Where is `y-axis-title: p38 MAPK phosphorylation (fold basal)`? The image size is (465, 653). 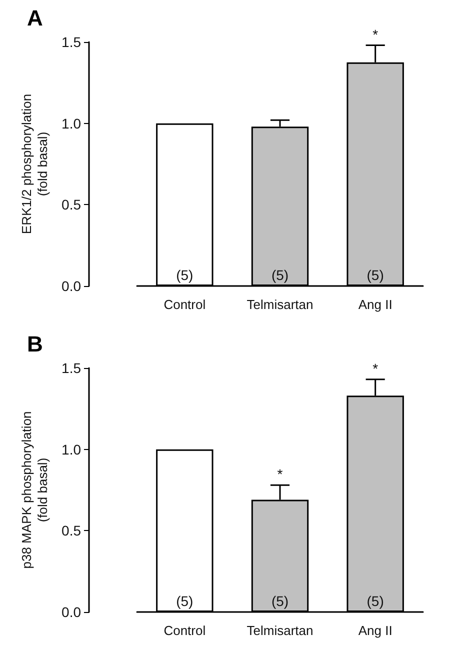
y-axis-title: p38 MAPK phosphorylation (fold basal) is located at coordinates (34, 490).